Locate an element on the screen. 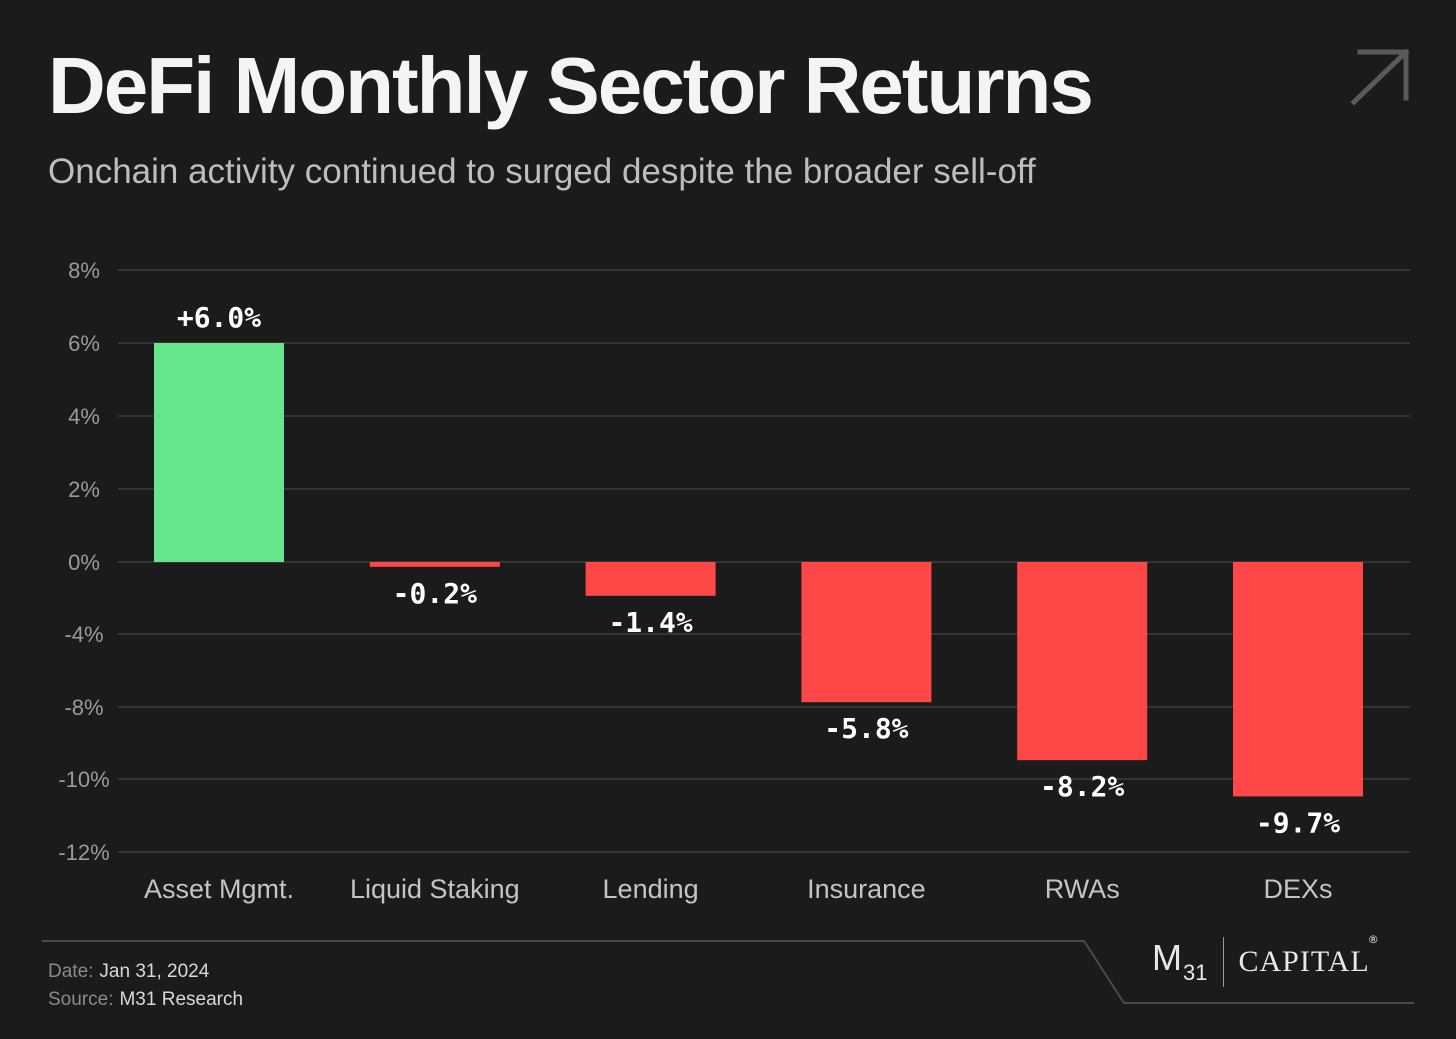 This screenshot has width=1456, height=1039. y-tick-label: 4% is located at coordinates (84, 416).